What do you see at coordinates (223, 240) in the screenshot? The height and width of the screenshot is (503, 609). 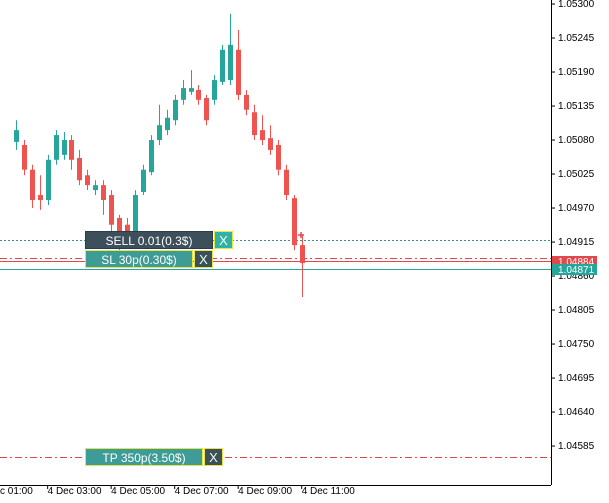 I see `close-sell-button: X` at bounding box center [223, 240].